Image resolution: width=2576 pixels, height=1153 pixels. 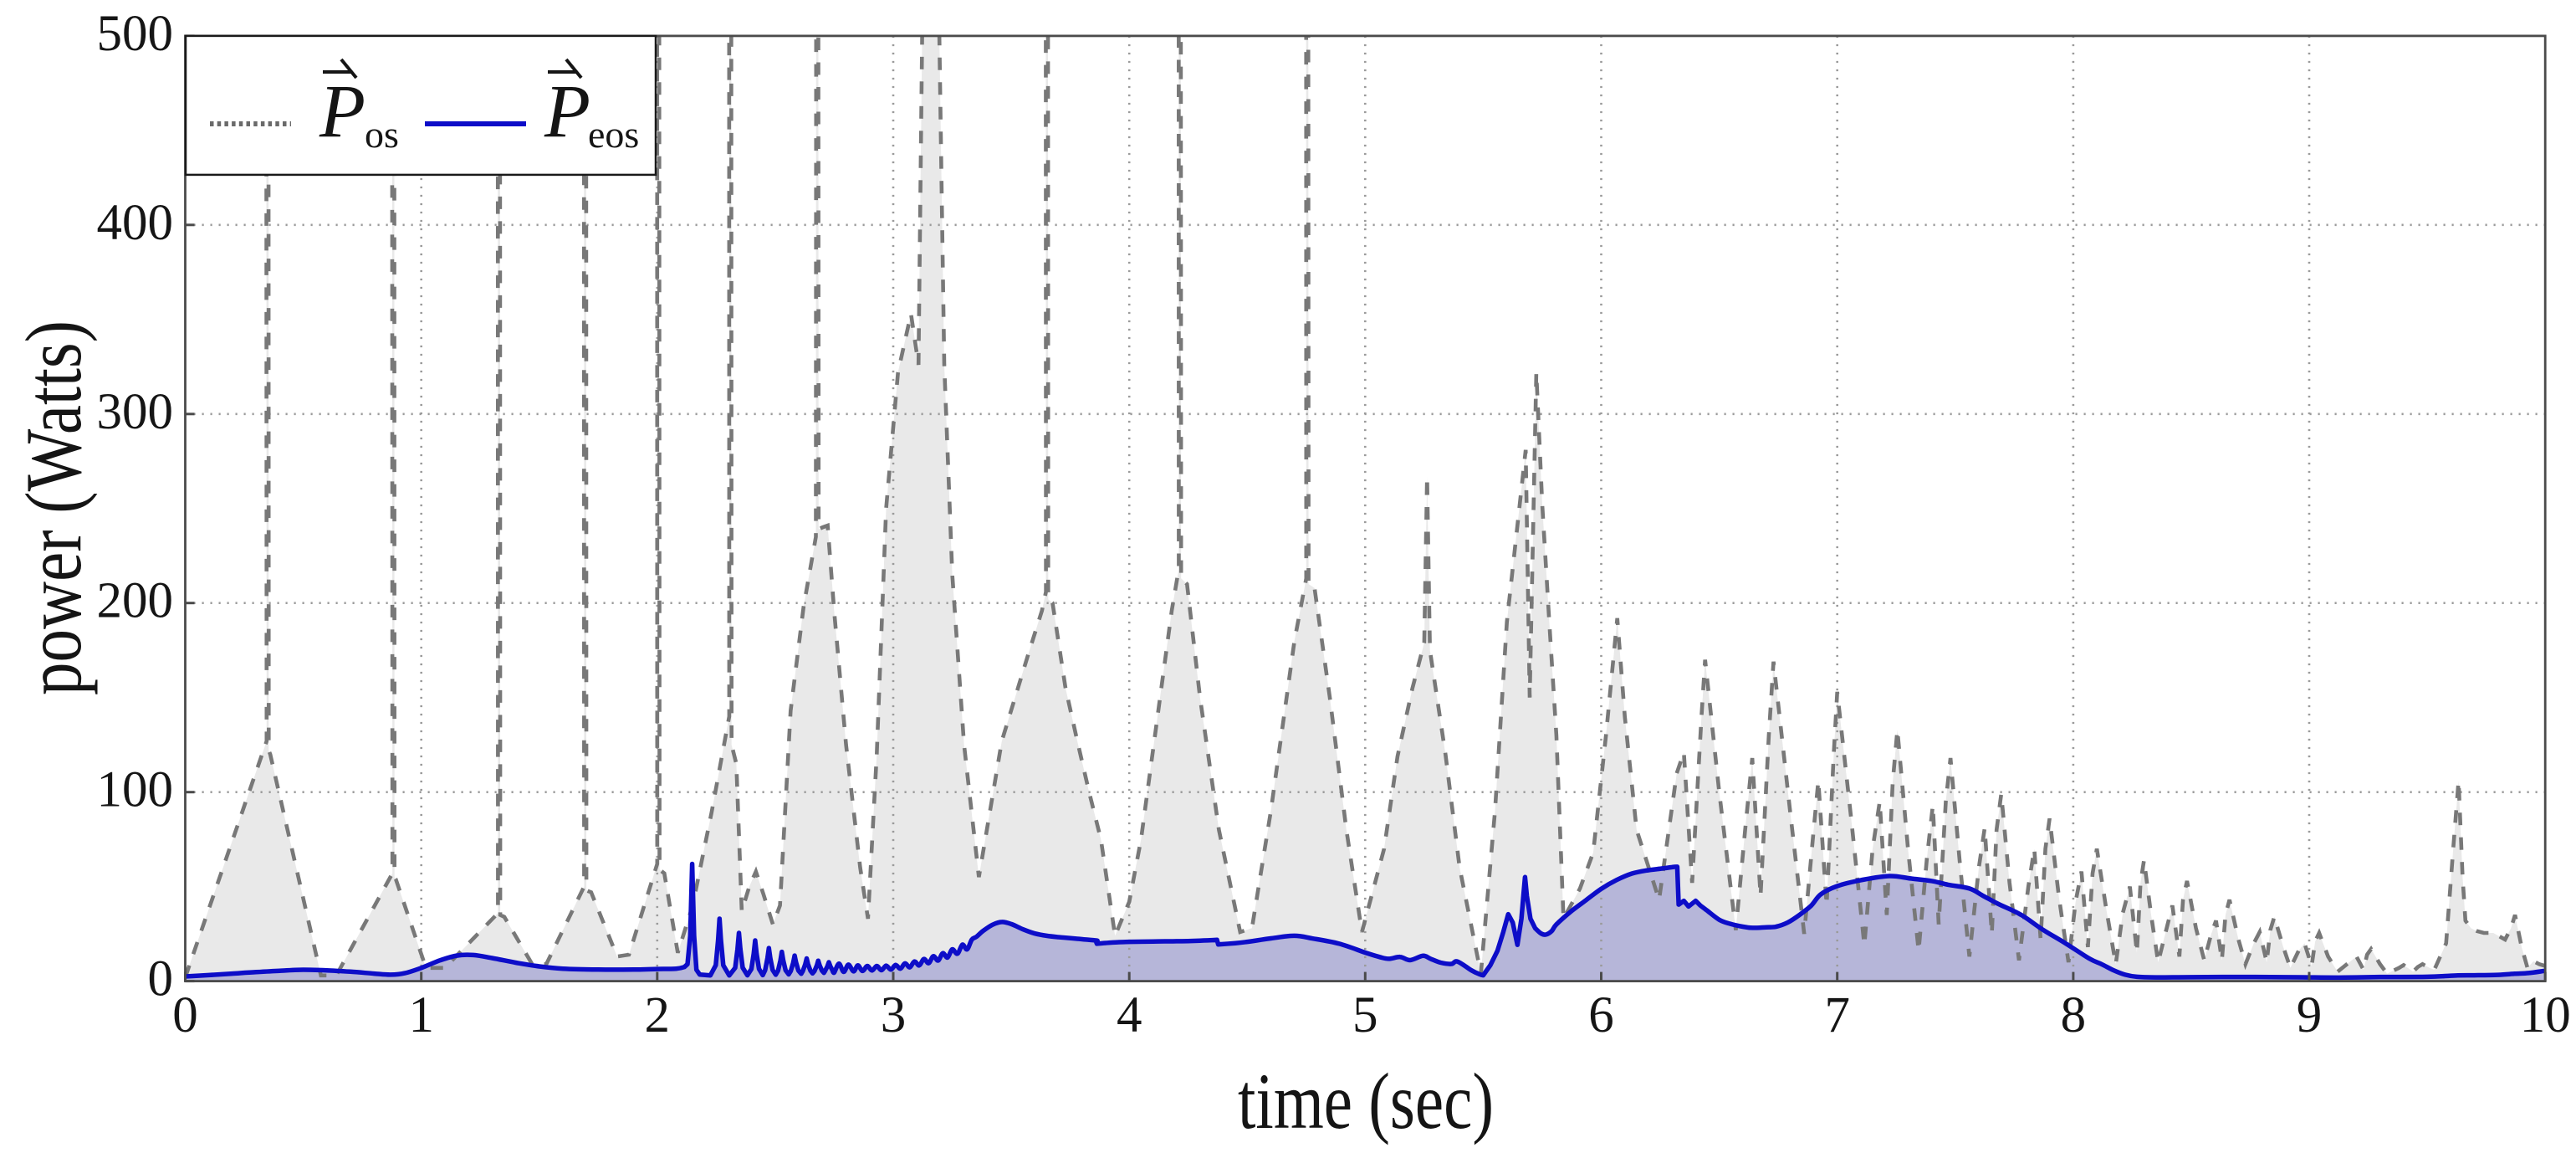 What do you see at coordinates (135, 601) in the screenshot?
I see `svg-text: 200` at bounding box center [135, 601].